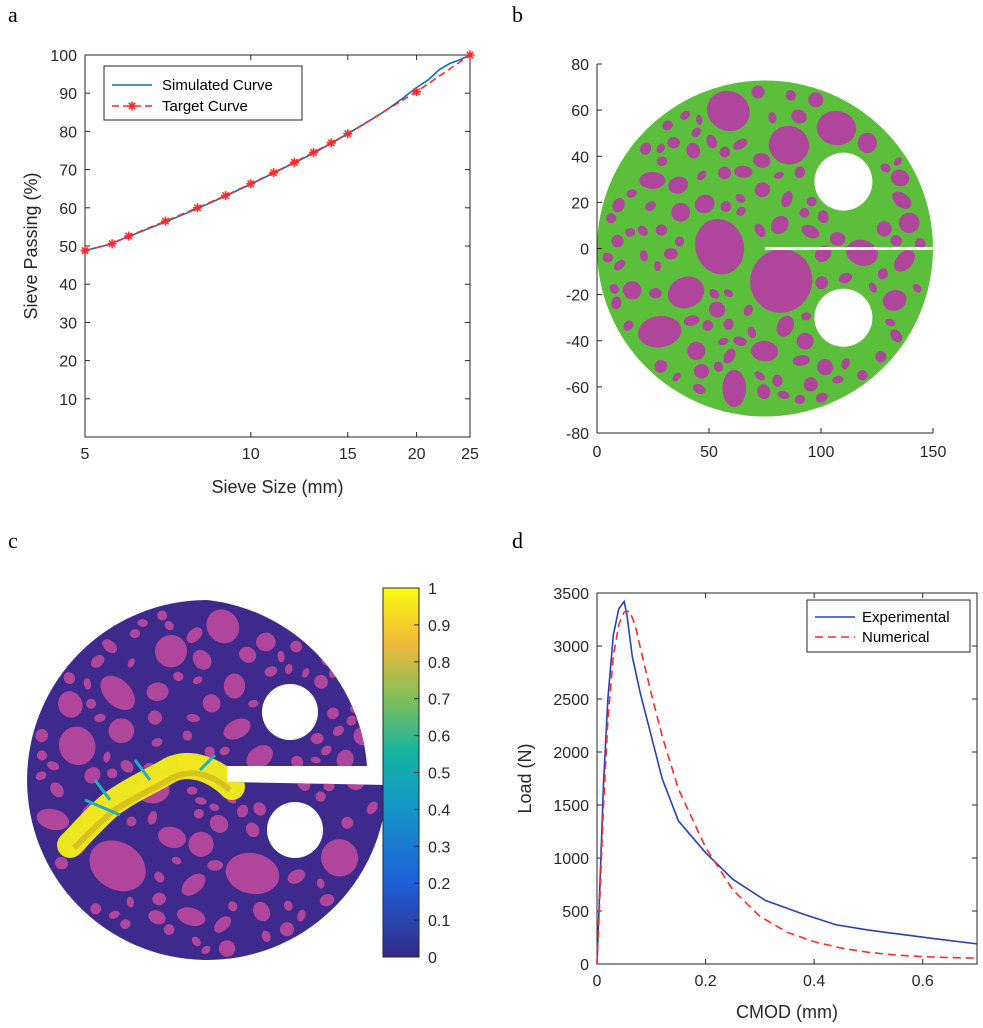 This screenshot has width=983, height=1028. I want to click on colorbar-tick-label: 0.4, so click(439, 810).